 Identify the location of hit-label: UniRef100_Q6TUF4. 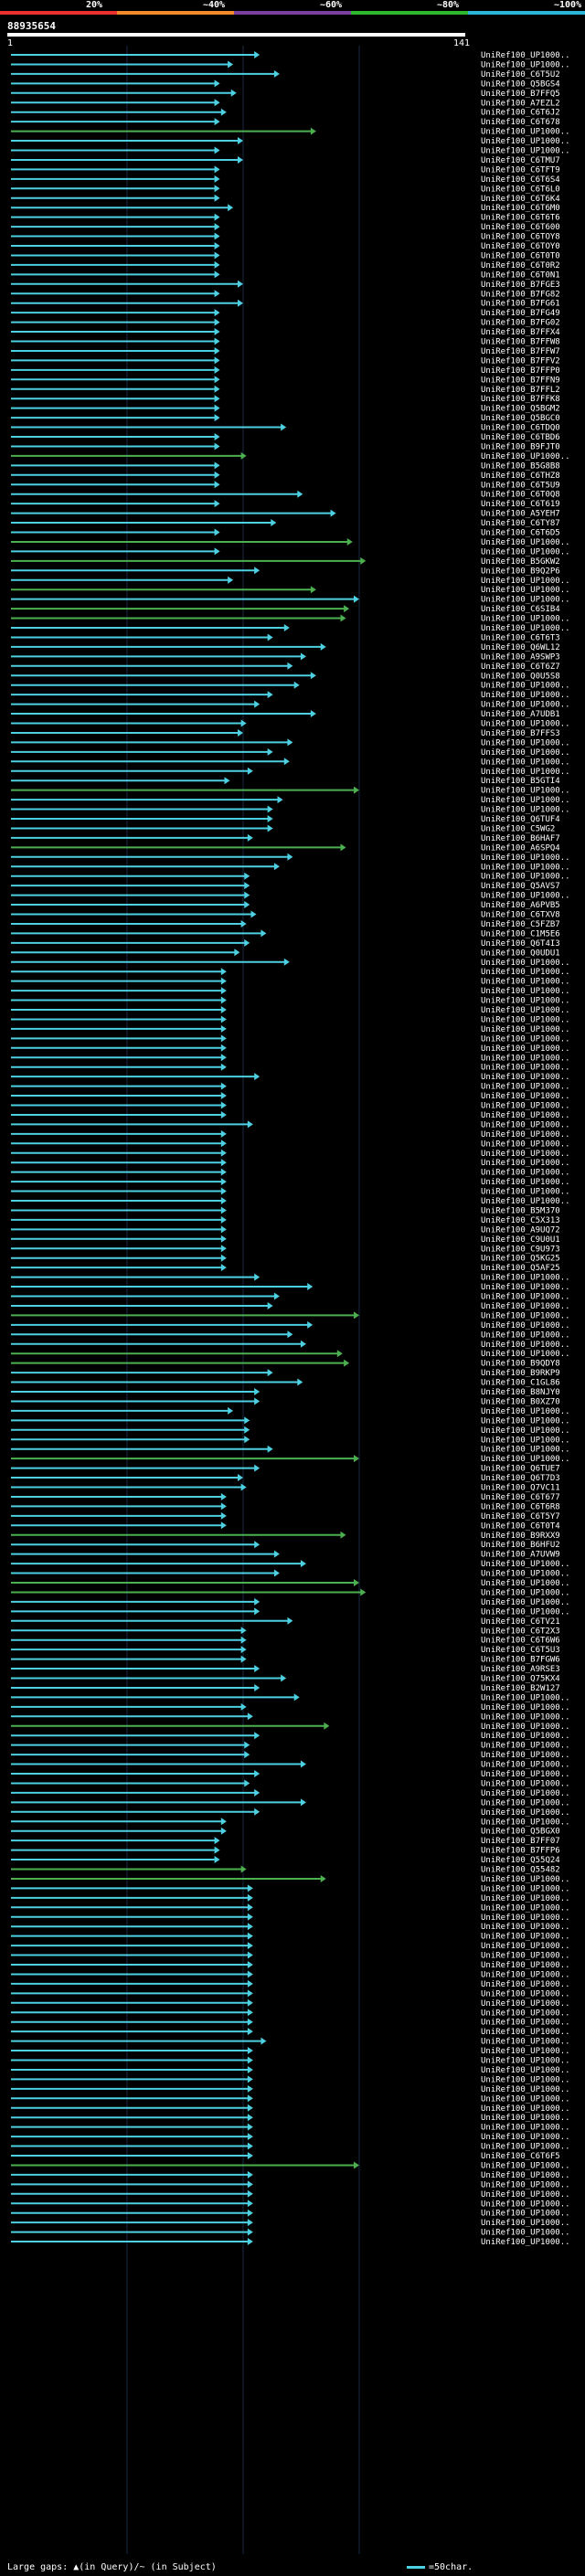
(520, 819).